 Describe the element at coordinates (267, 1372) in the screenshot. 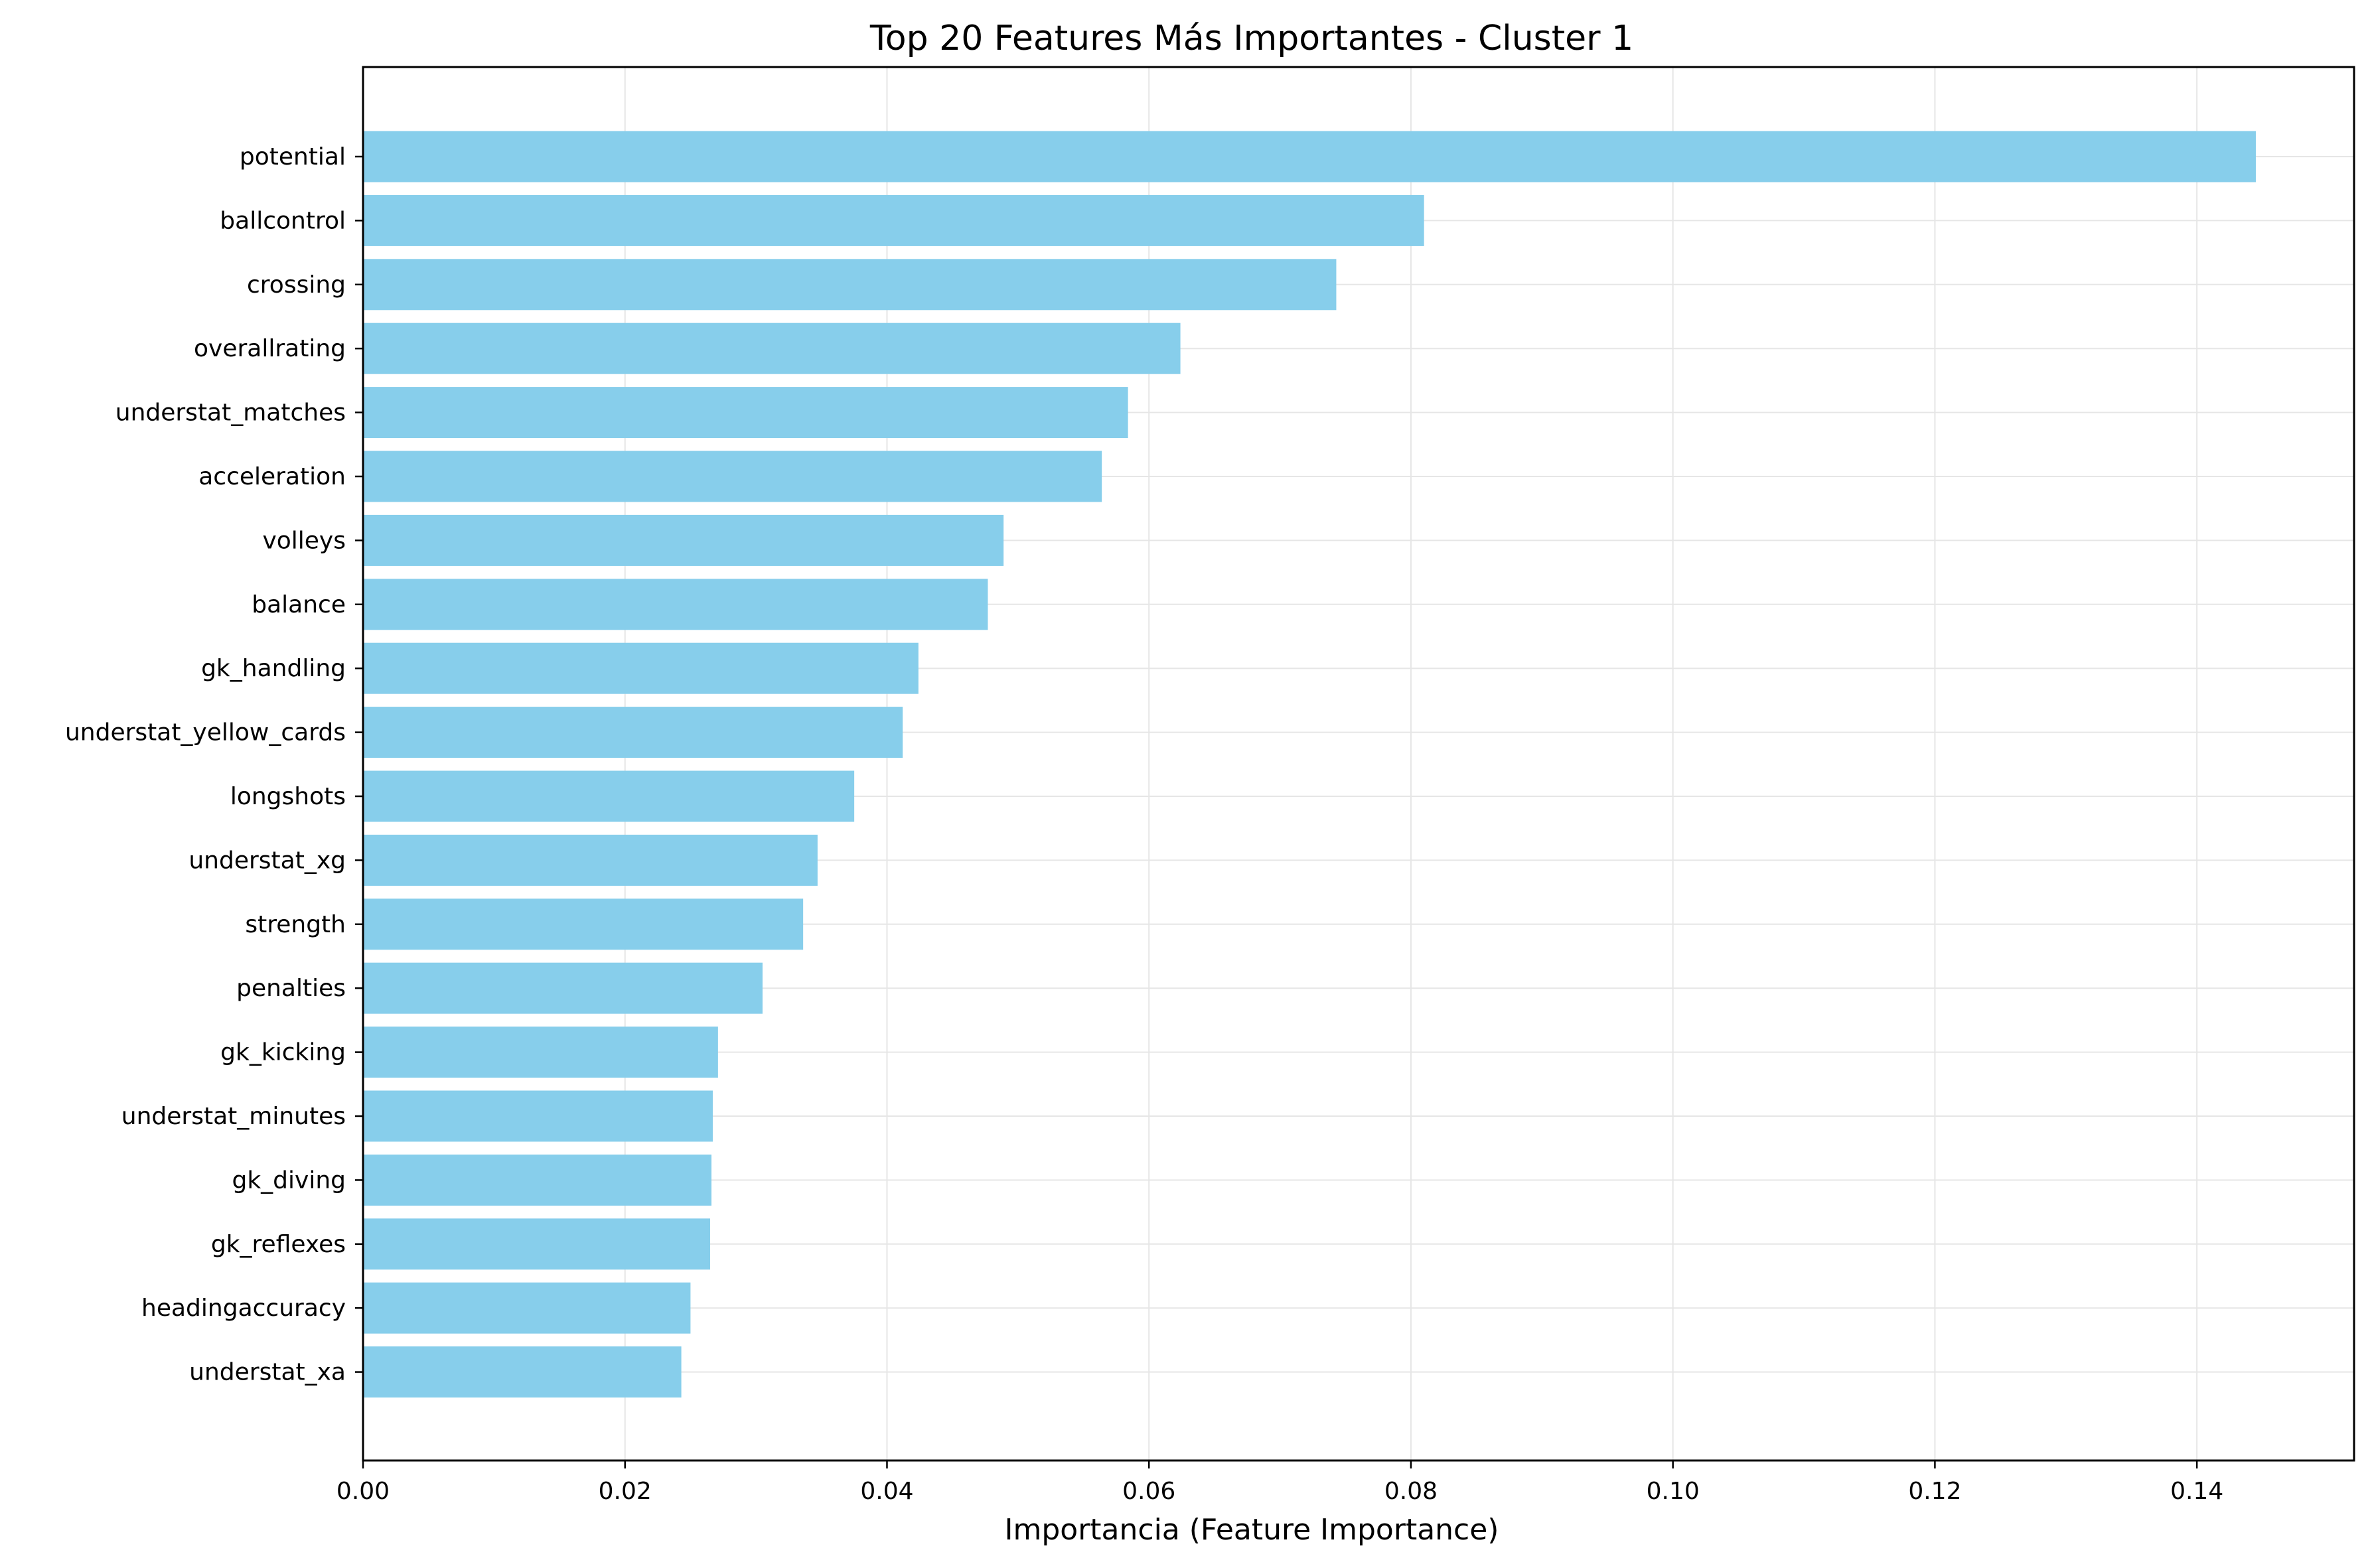

I see `y-tick-label: understat_xa` at that location.